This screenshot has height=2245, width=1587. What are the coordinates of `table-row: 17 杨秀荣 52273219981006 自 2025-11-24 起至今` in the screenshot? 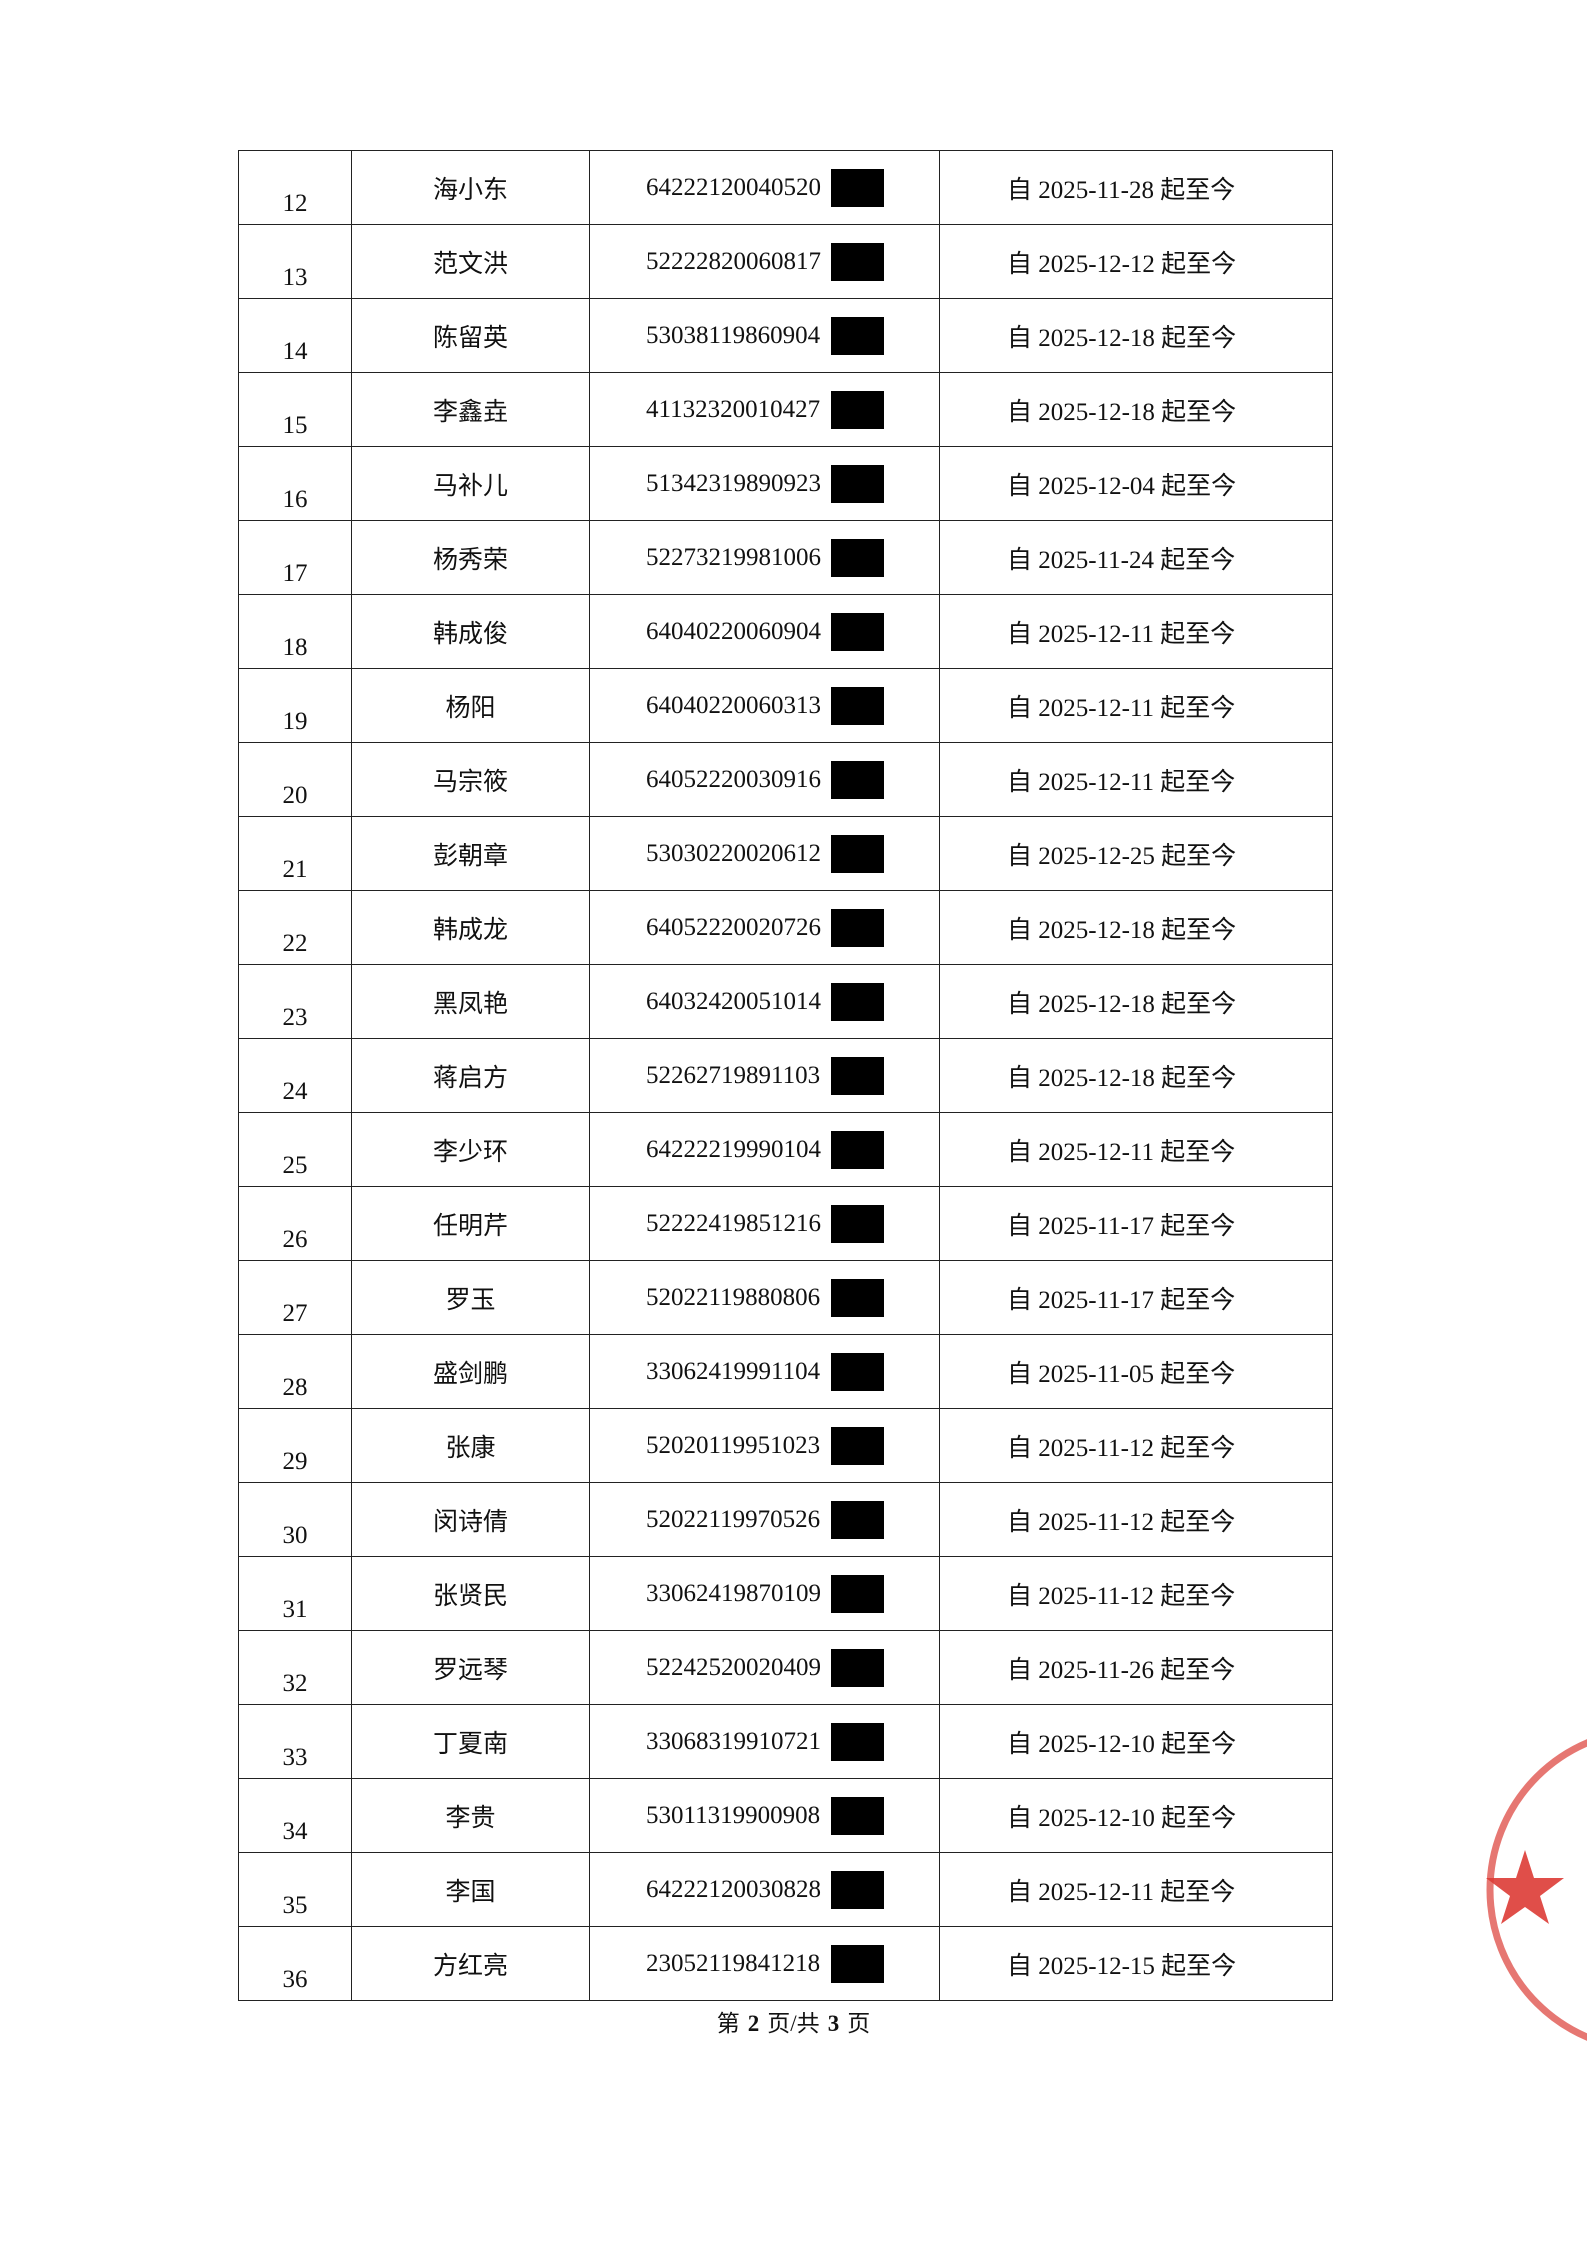 It's located at (786, 558).